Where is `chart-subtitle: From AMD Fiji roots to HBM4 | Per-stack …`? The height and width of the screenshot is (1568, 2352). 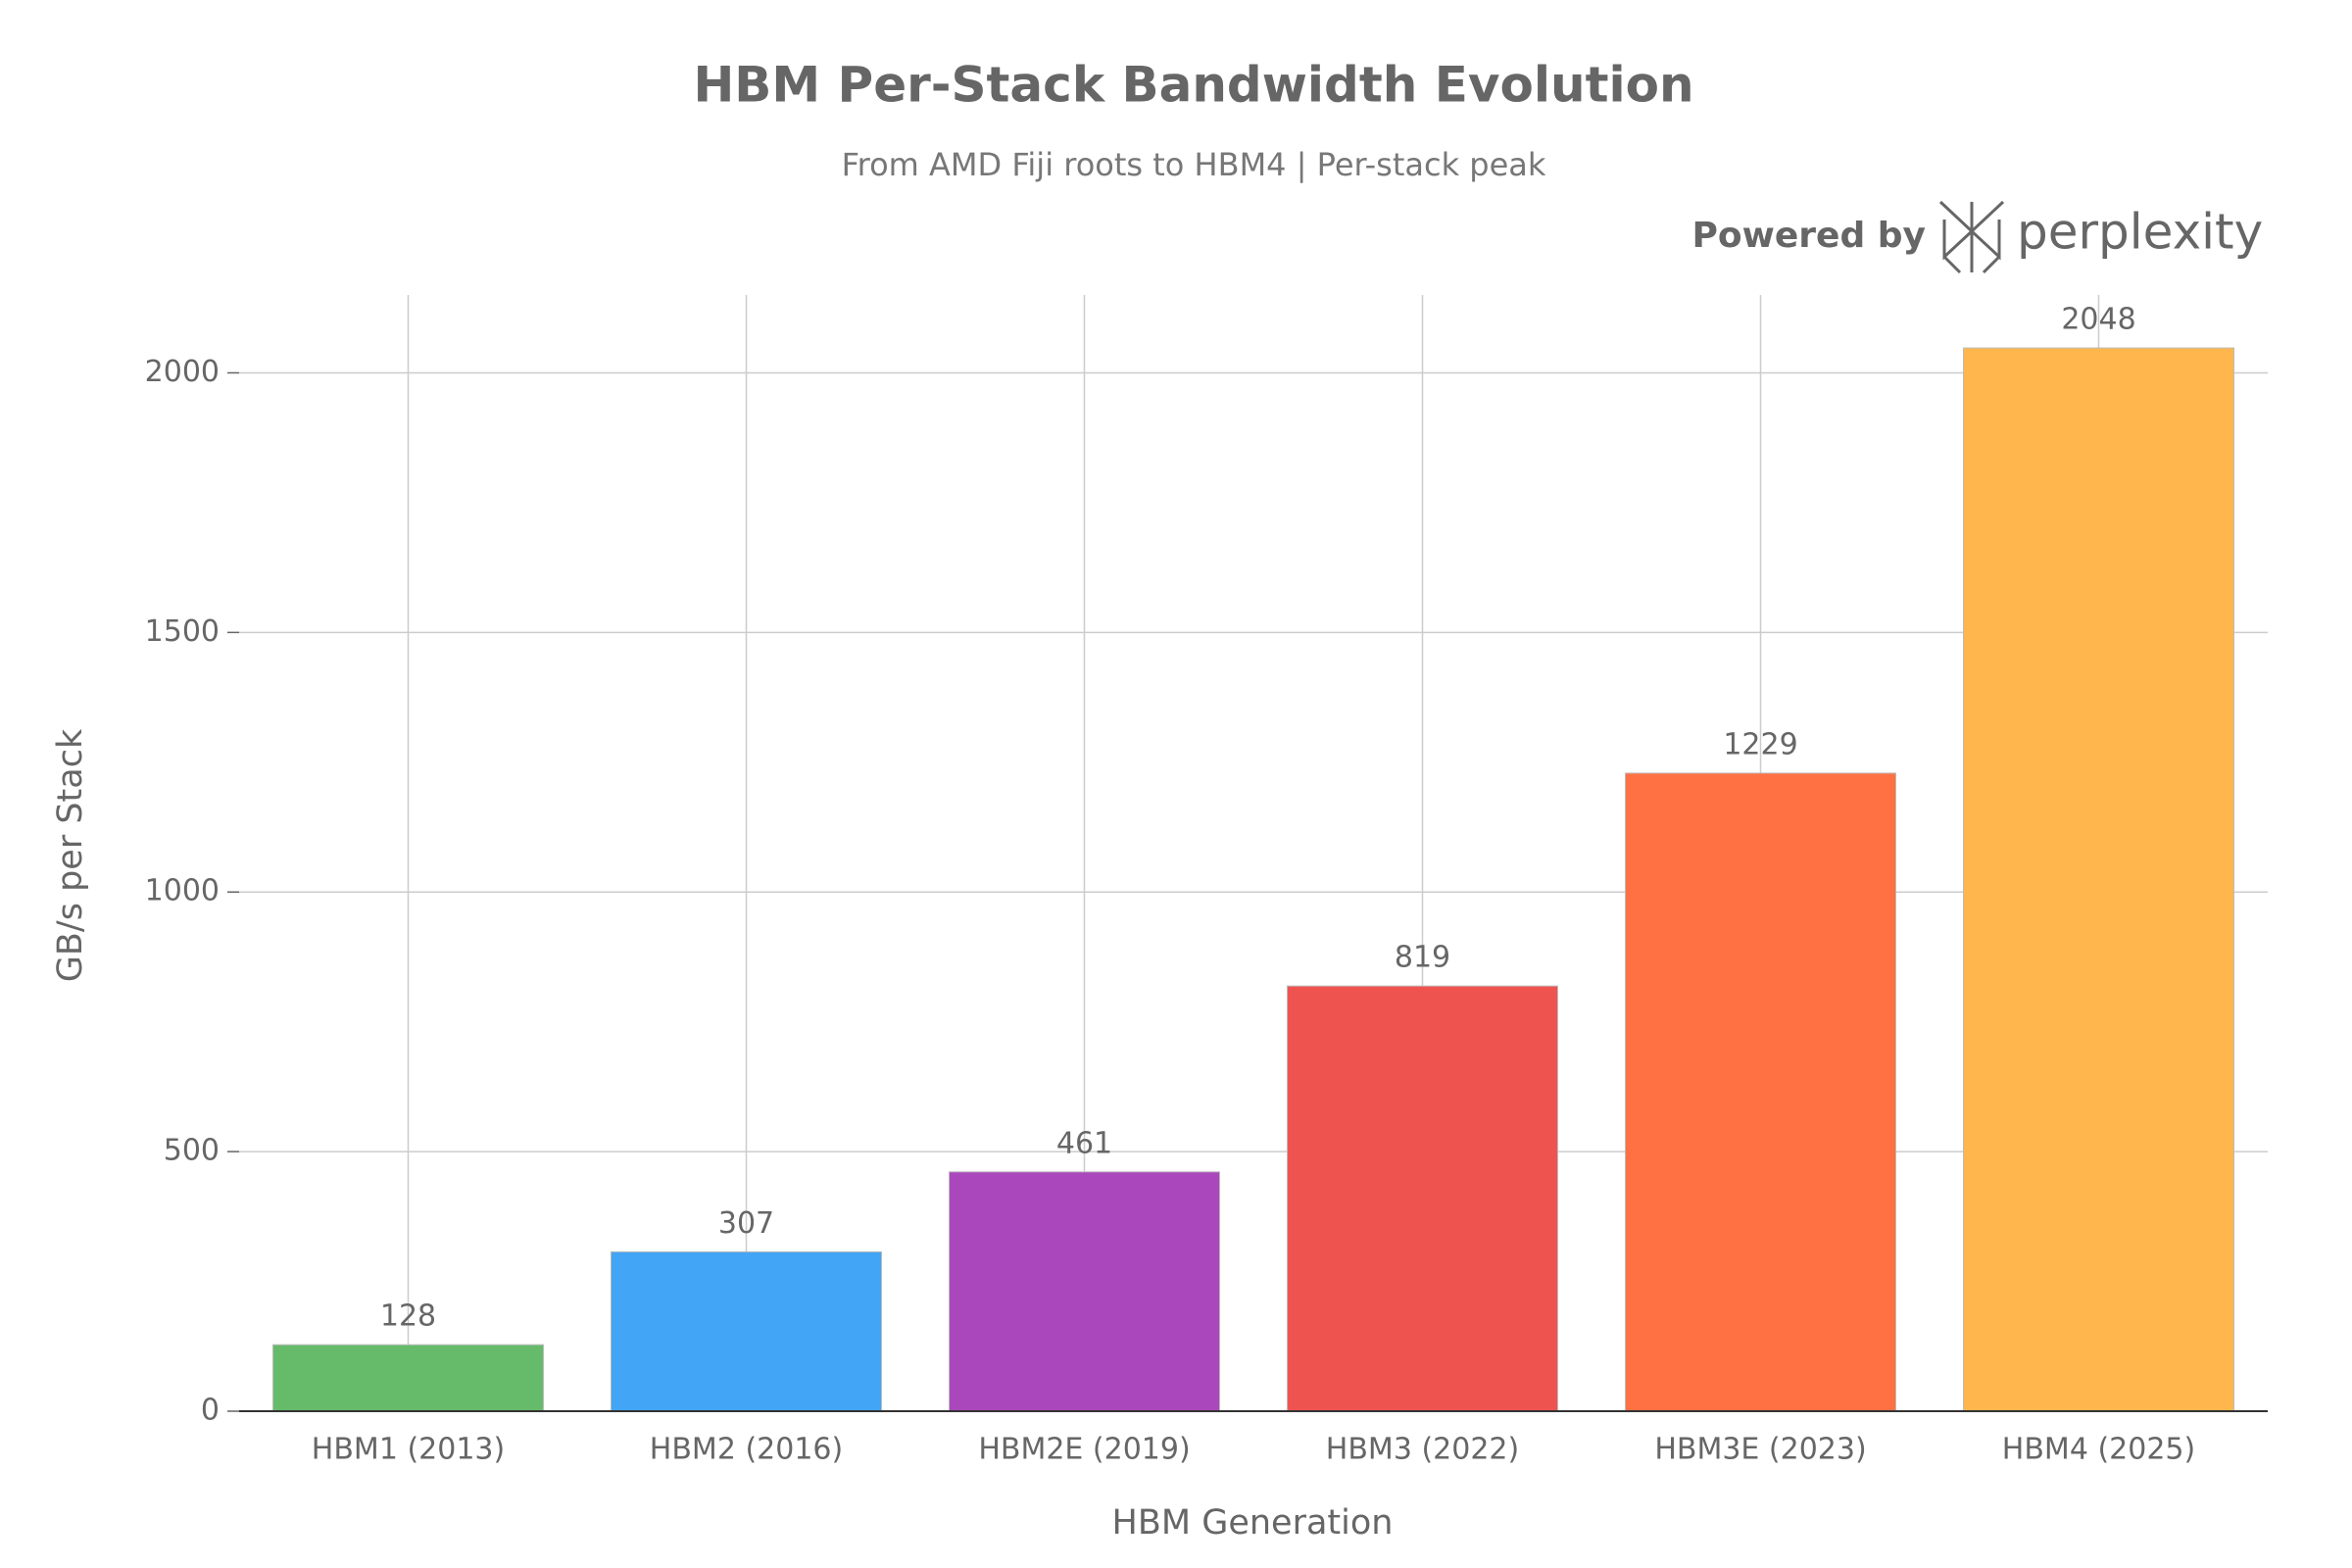
chart-subtitle: From AMD Fiji roots to HBM4 | Per-stack … is located at coordinates (1194, 164).